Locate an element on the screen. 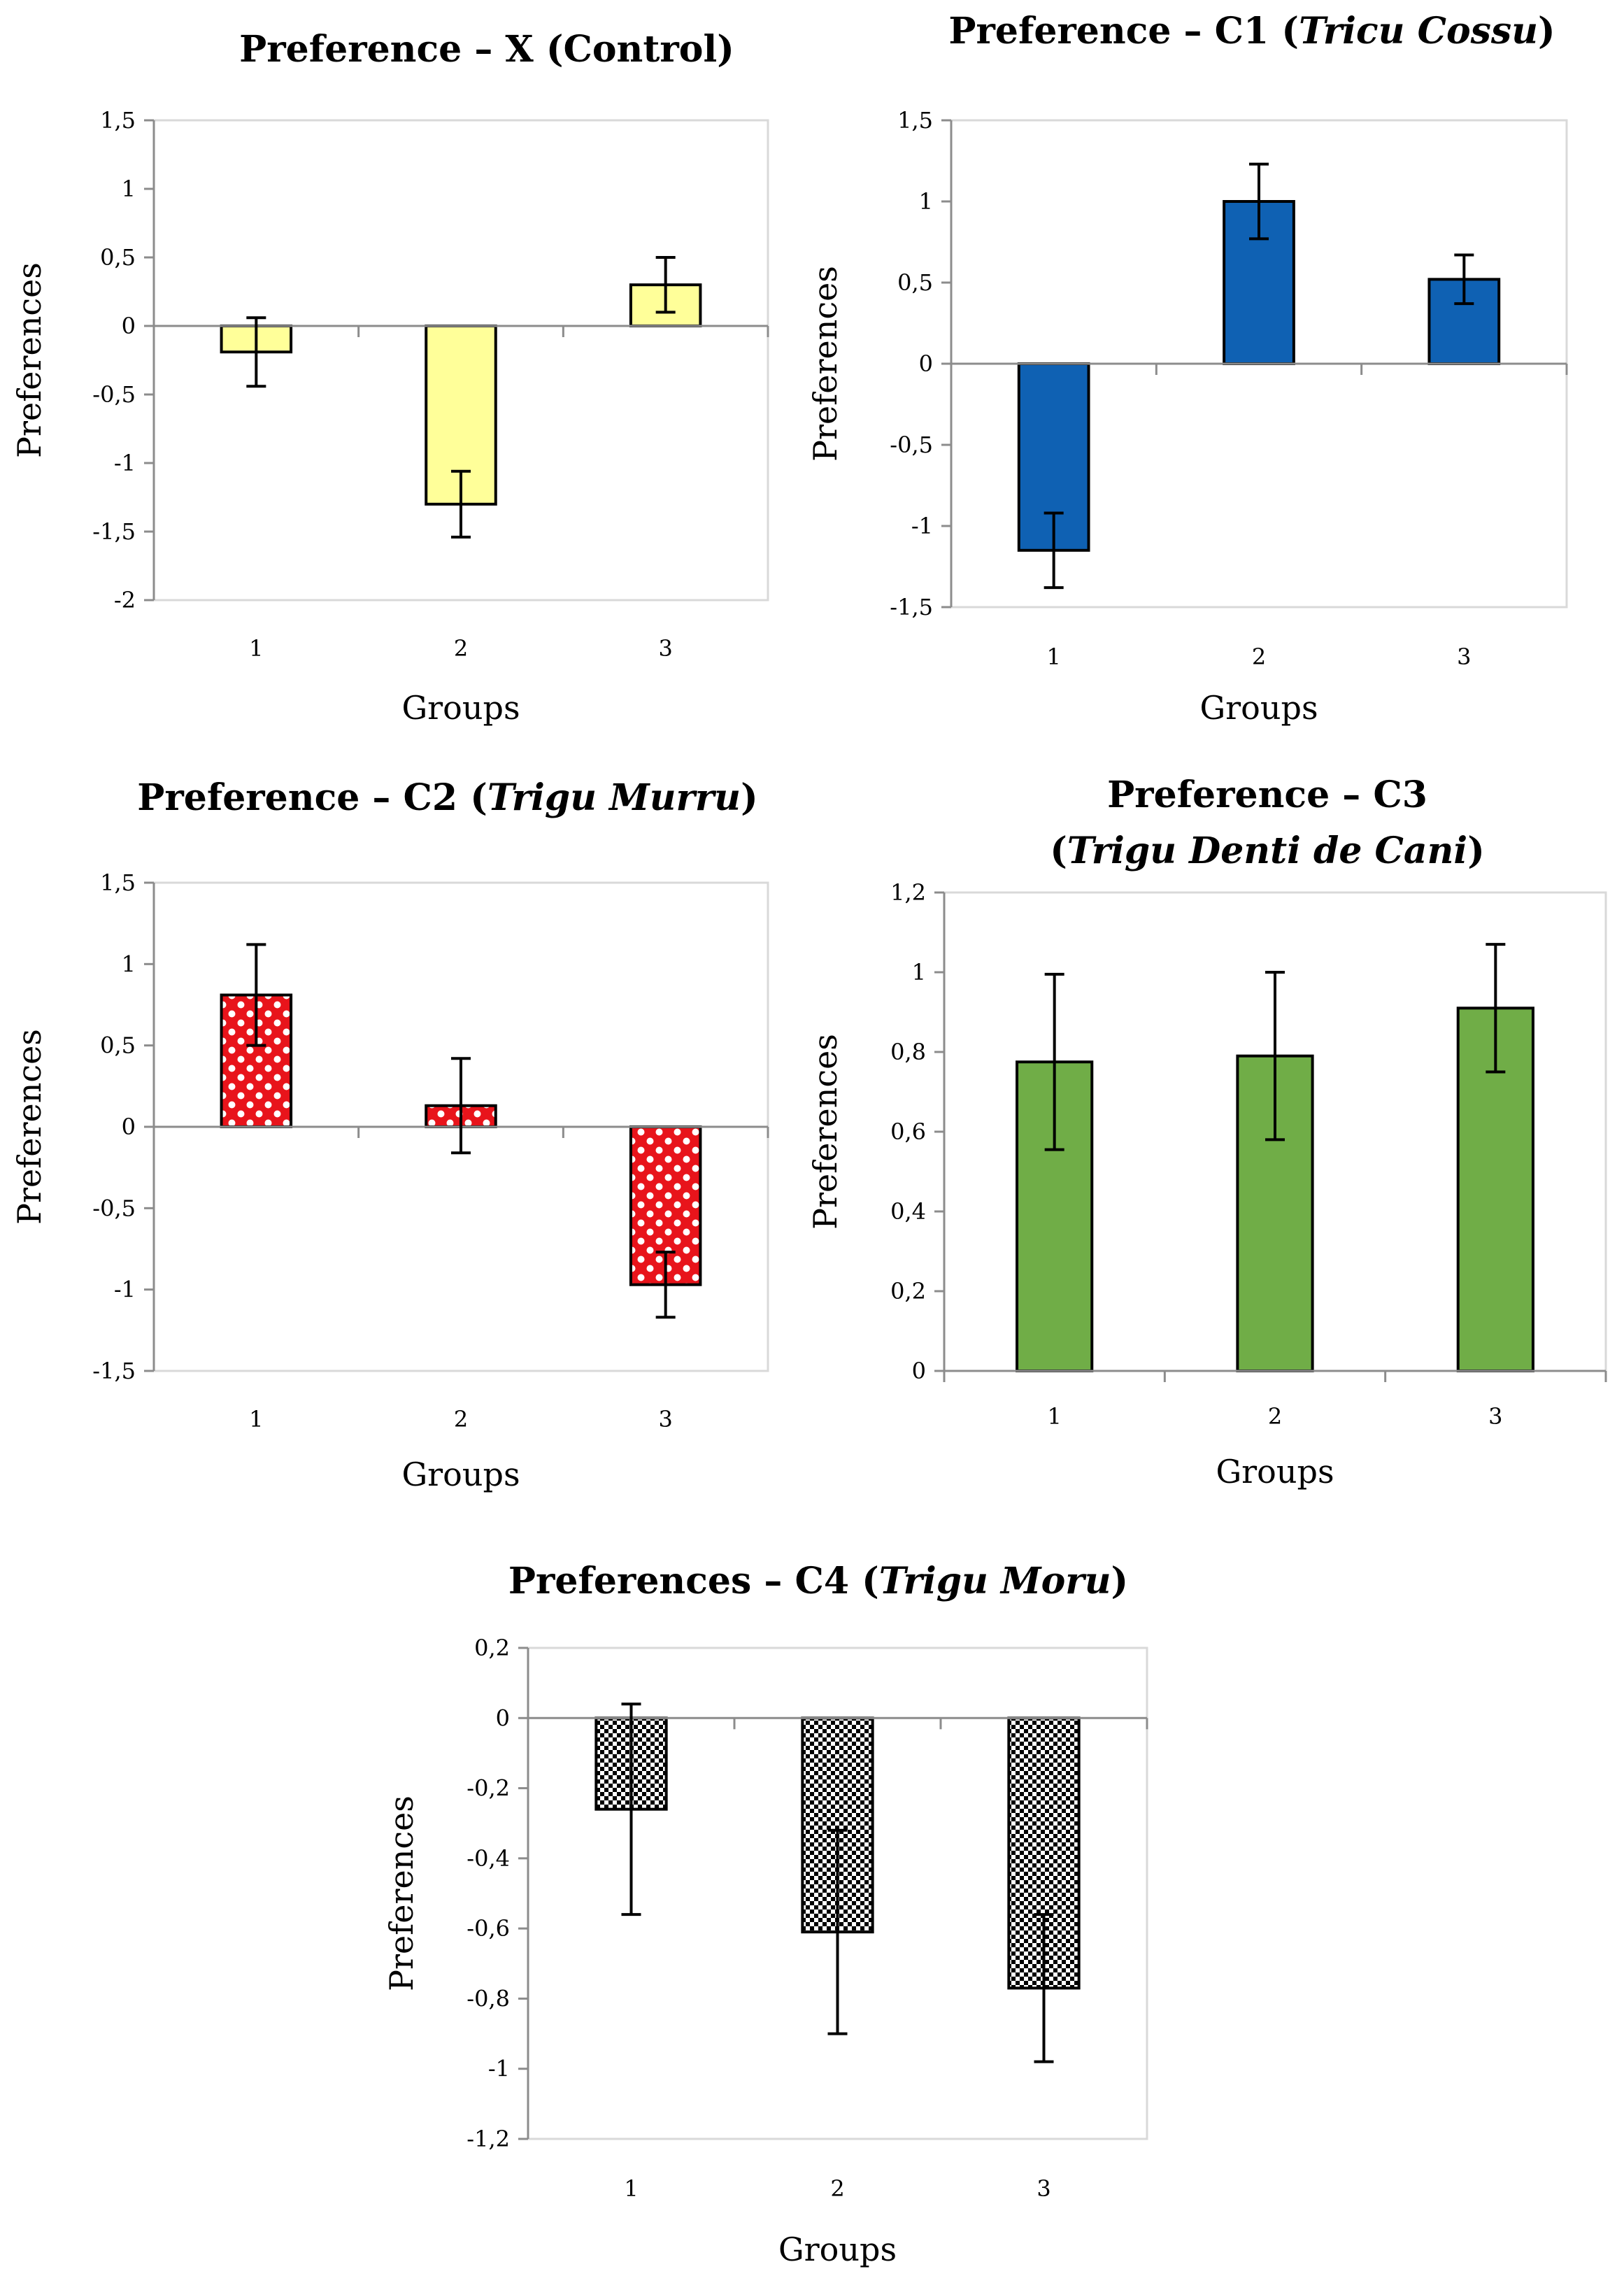  y-tick-label: -0,2 is located at coordinates (488, 1789).